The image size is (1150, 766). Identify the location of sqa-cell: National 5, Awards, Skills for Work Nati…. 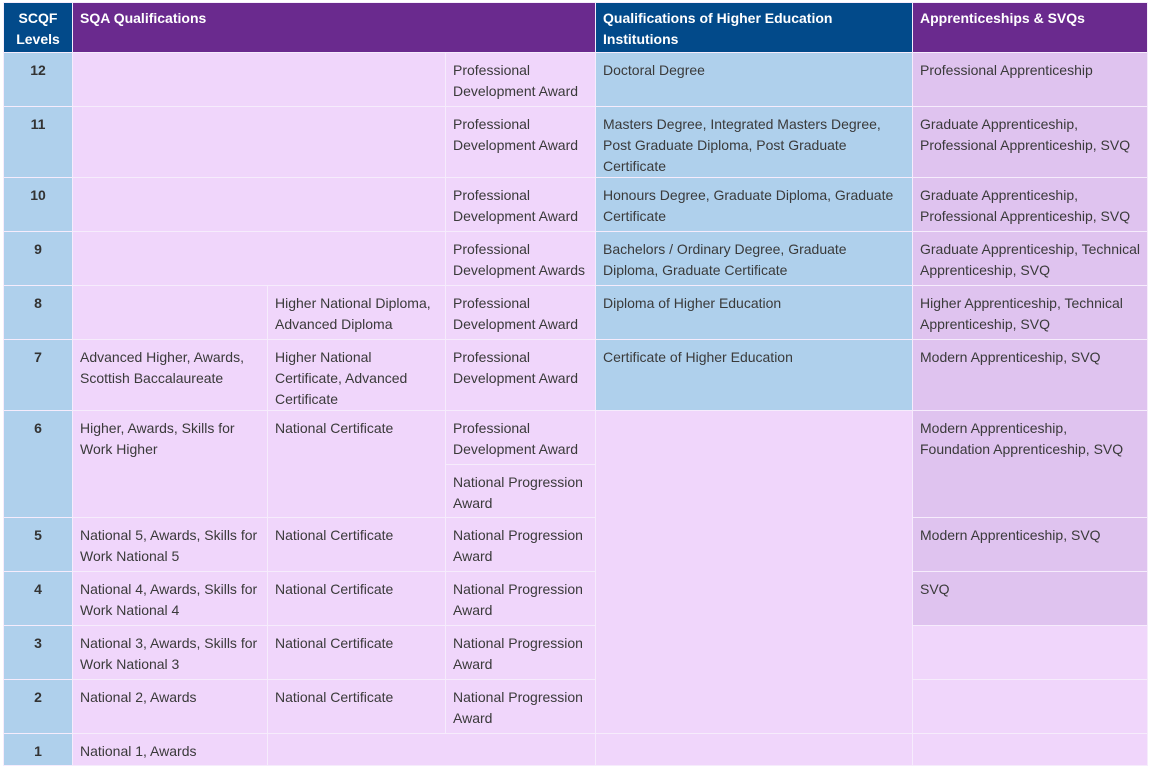
(170, 544).